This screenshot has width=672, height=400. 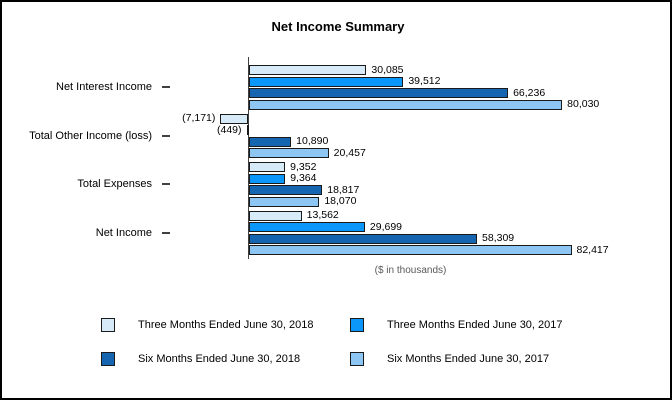 I want to click on value-label: 9,352, so click(x=303, y=166).